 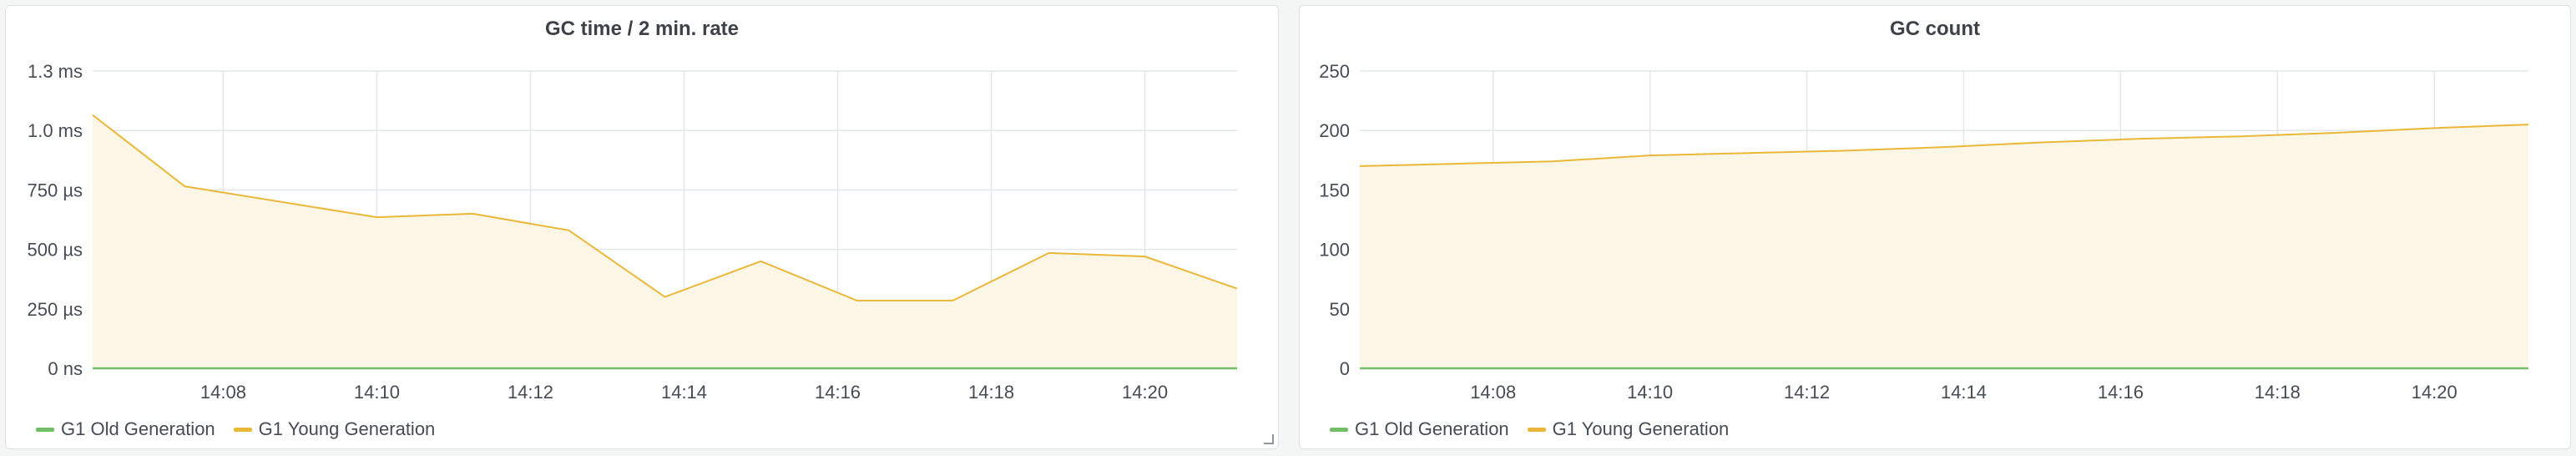 What do you see at coordinates (55, 251) in the screenshot?
I see `y-tick-label: 500 µs` at bounding box center [55, 251].